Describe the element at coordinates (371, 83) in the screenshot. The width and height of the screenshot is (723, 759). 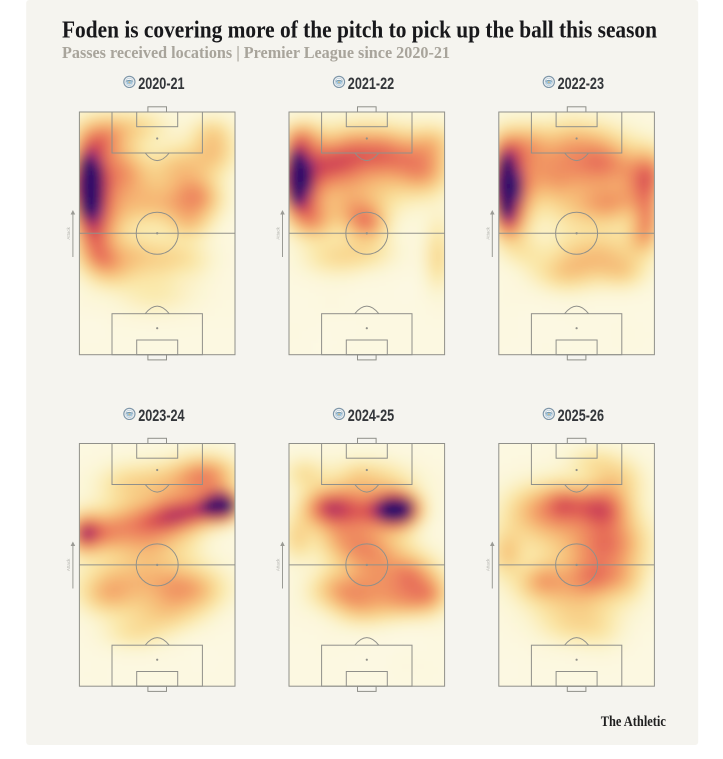
I see `svg-text: 2021-22` at that location.